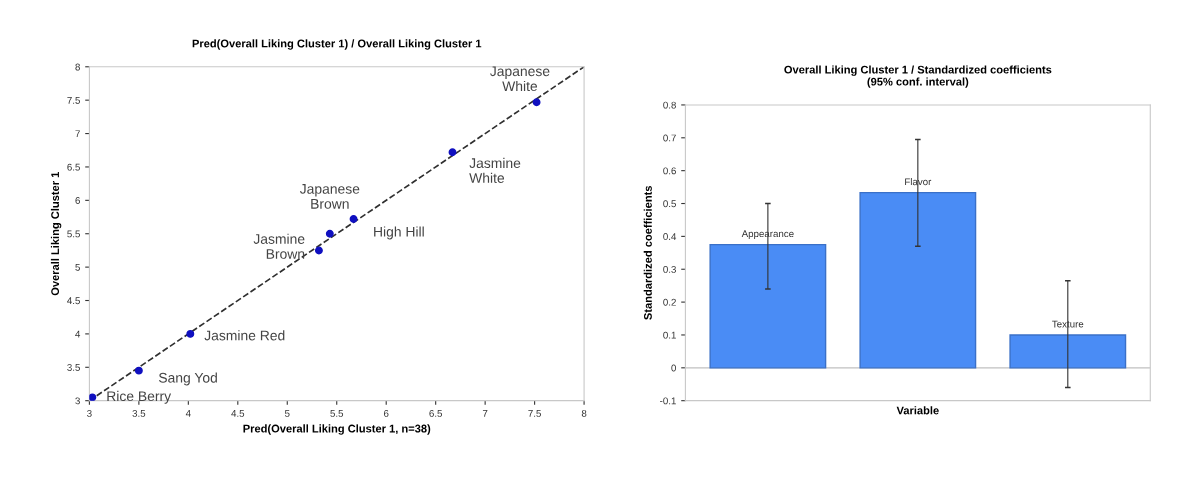 This screenshot has height=477, width=1192. Describe the element at coordinates (670, 236) in the screenshot. I see `y-tick-label: 0.4` at that location.